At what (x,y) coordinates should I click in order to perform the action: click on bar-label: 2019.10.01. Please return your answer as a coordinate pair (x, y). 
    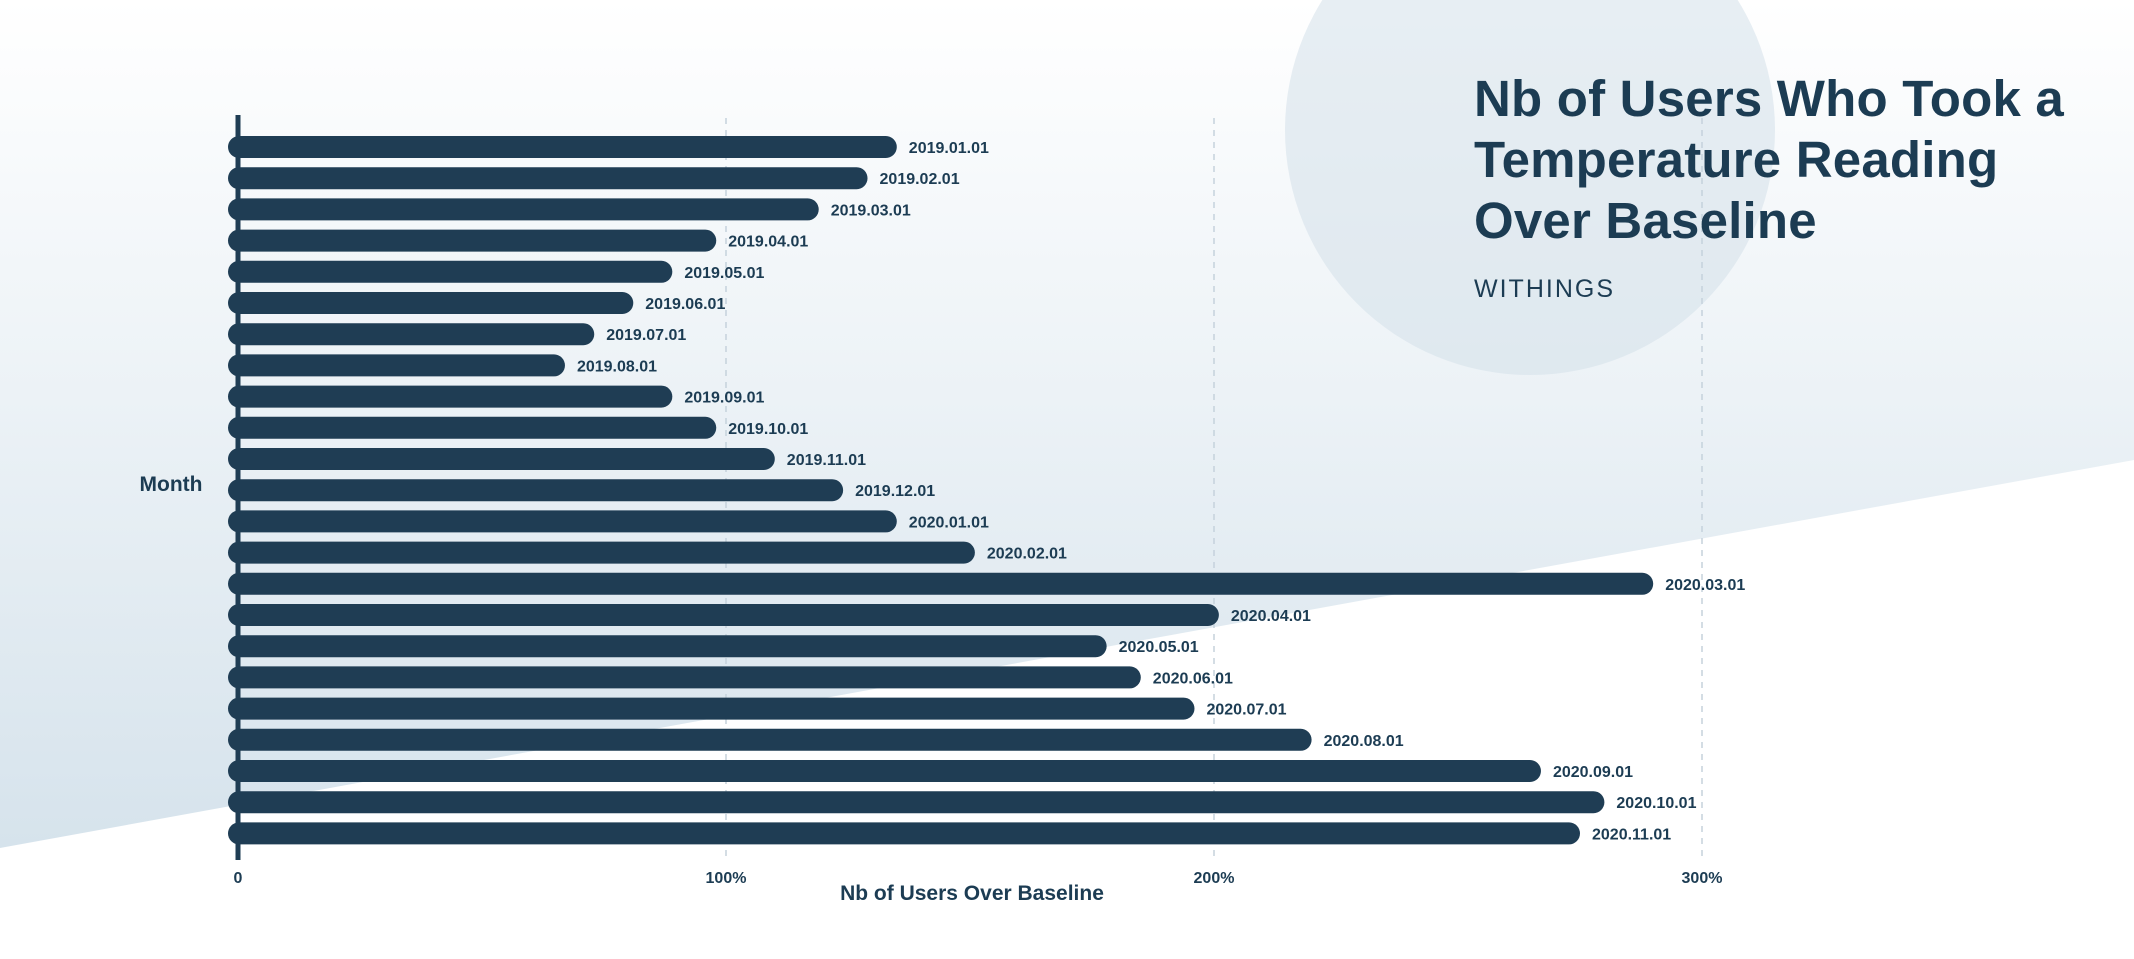
    Looking at the image, I should click on (768, 429).